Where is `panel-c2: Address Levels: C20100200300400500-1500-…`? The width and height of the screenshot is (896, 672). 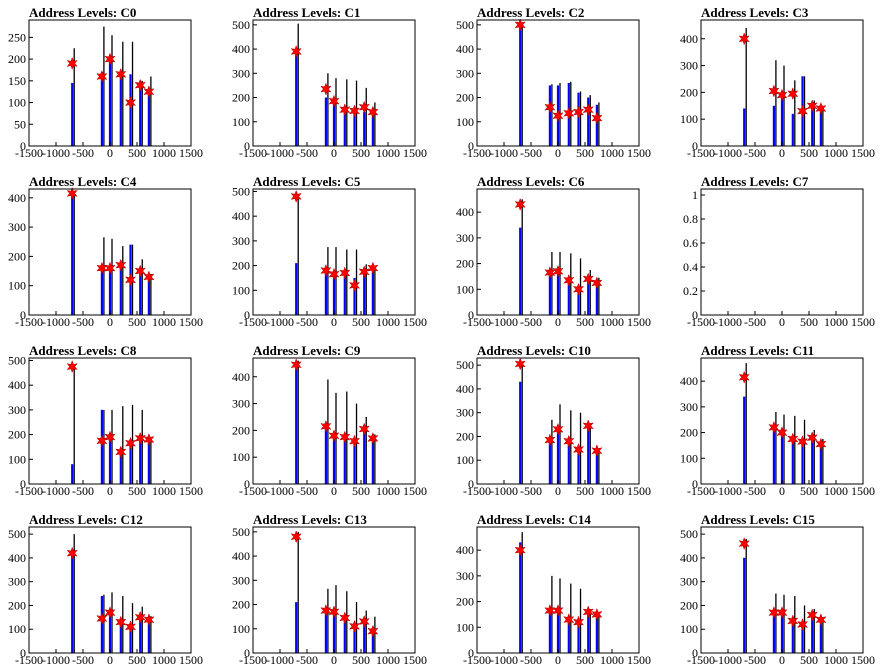 panel-c2: Address Levels: C20100200300400500-1500-… is located at coordinates (553, 82).